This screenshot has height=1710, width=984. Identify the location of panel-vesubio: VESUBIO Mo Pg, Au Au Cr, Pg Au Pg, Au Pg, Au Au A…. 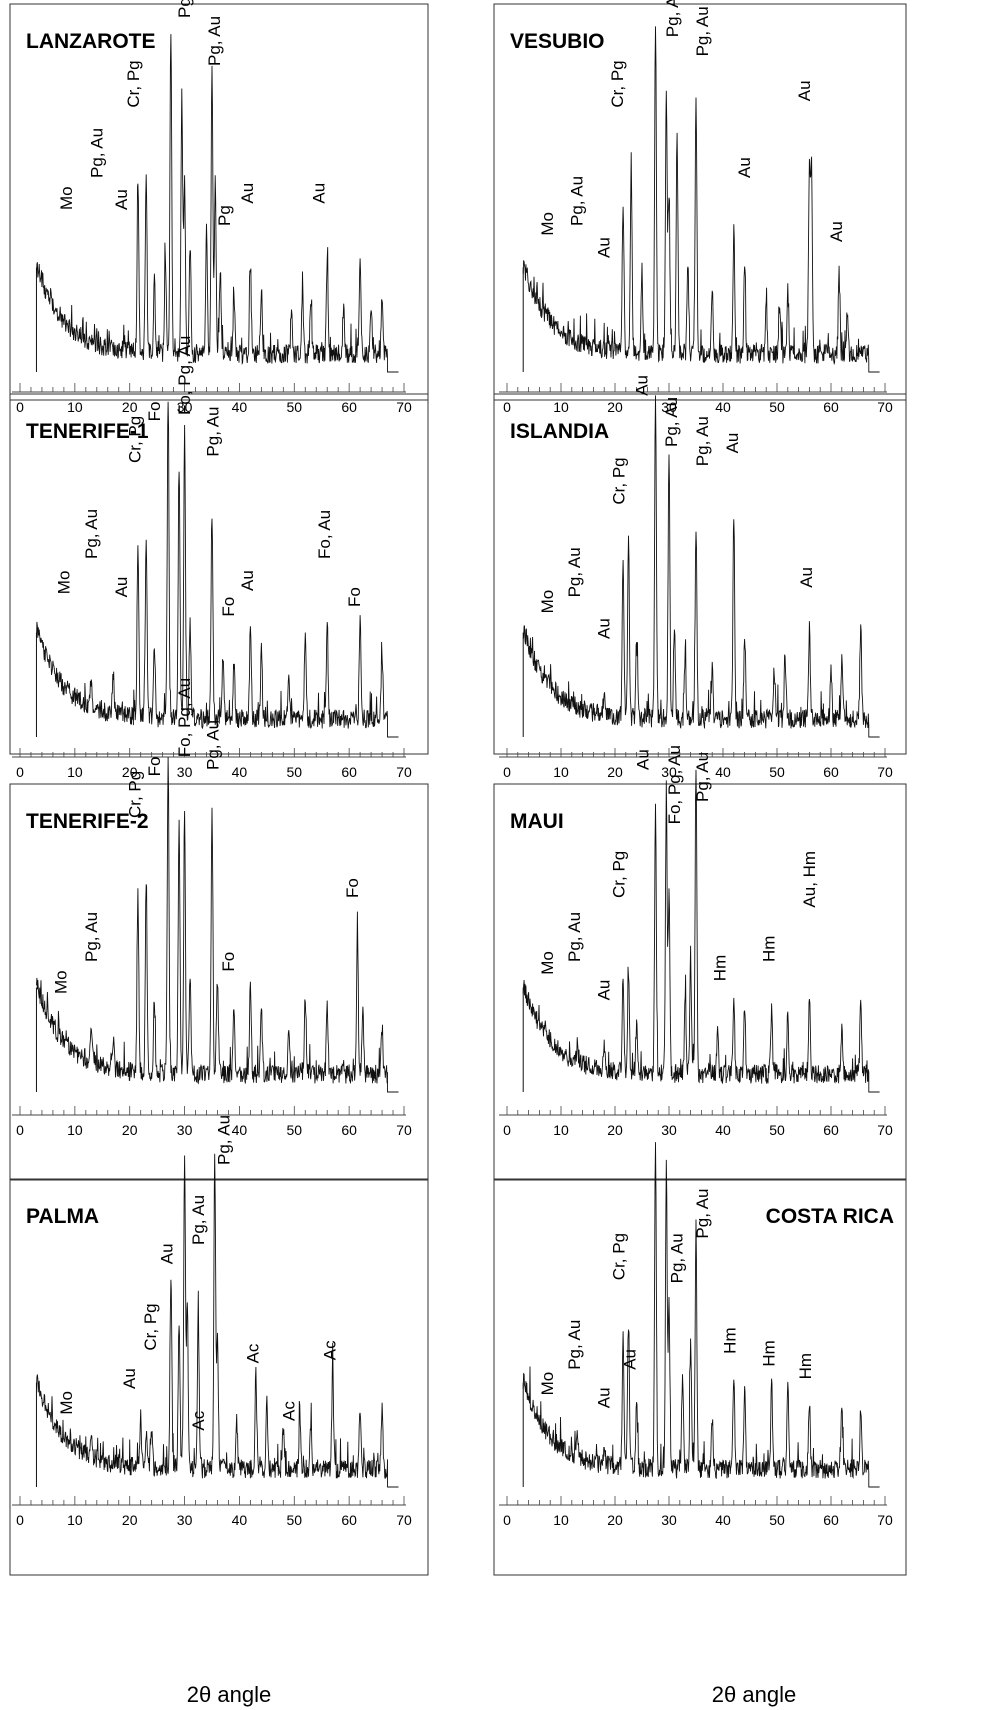
(700, 207).